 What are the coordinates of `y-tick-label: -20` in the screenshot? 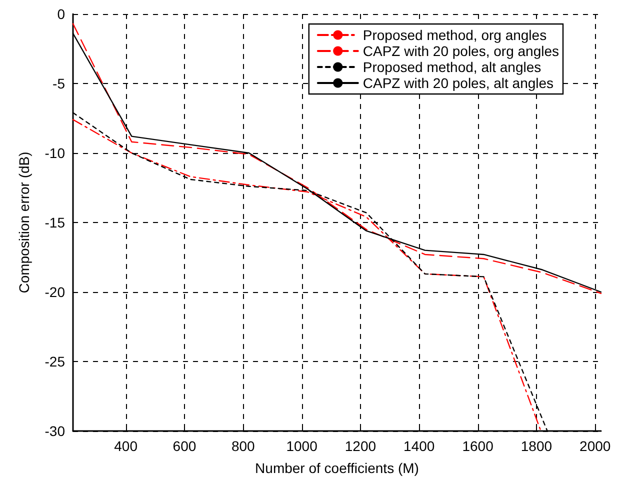 It's located at (55, 292).